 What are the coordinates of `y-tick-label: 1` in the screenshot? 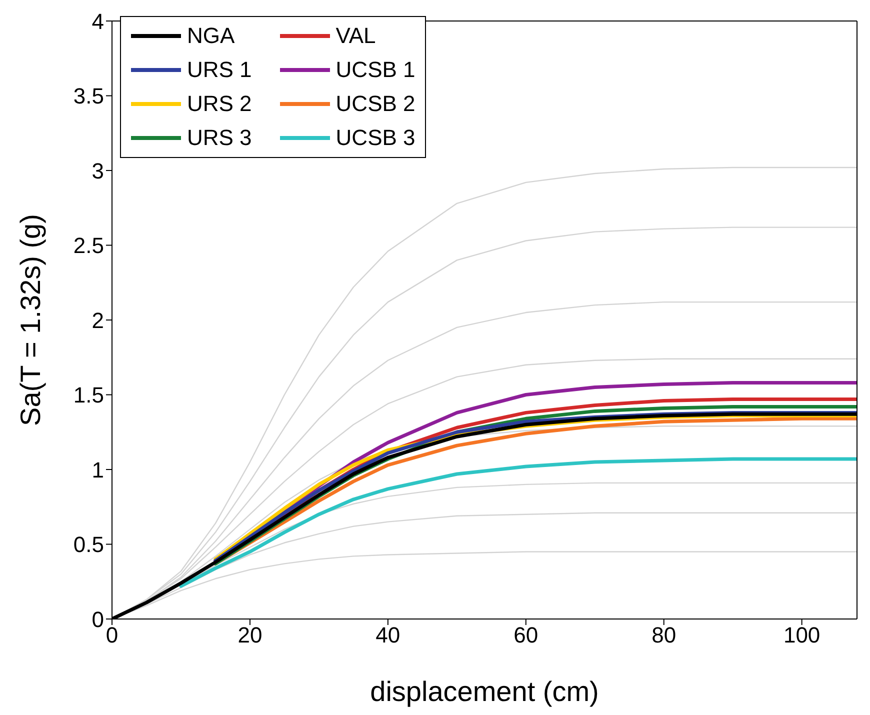 It's located at (98, 469).